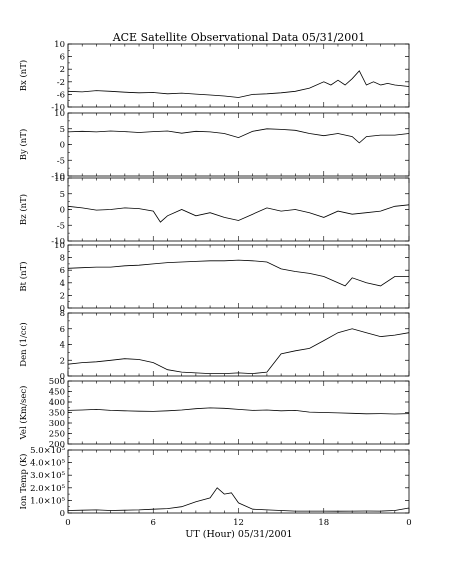 The image size is (454, 567). Describe the element at coordinates (23, 276) in the screenshot. I see `y-axis-label: Bt (nT)` at that location.